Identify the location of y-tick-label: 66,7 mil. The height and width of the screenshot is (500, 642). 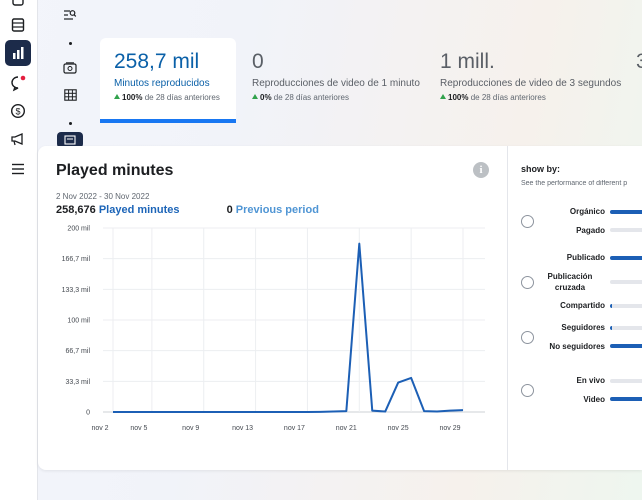
(77, 351).